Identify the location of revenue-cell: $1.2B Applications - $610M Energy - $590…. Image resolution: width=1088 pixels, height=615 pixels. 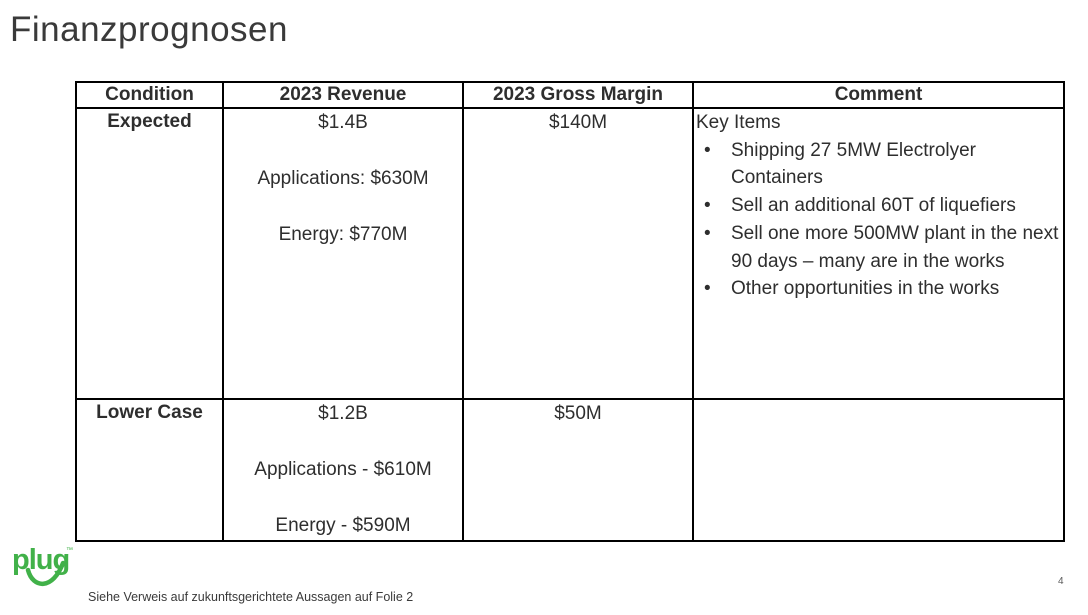
(343, 470).